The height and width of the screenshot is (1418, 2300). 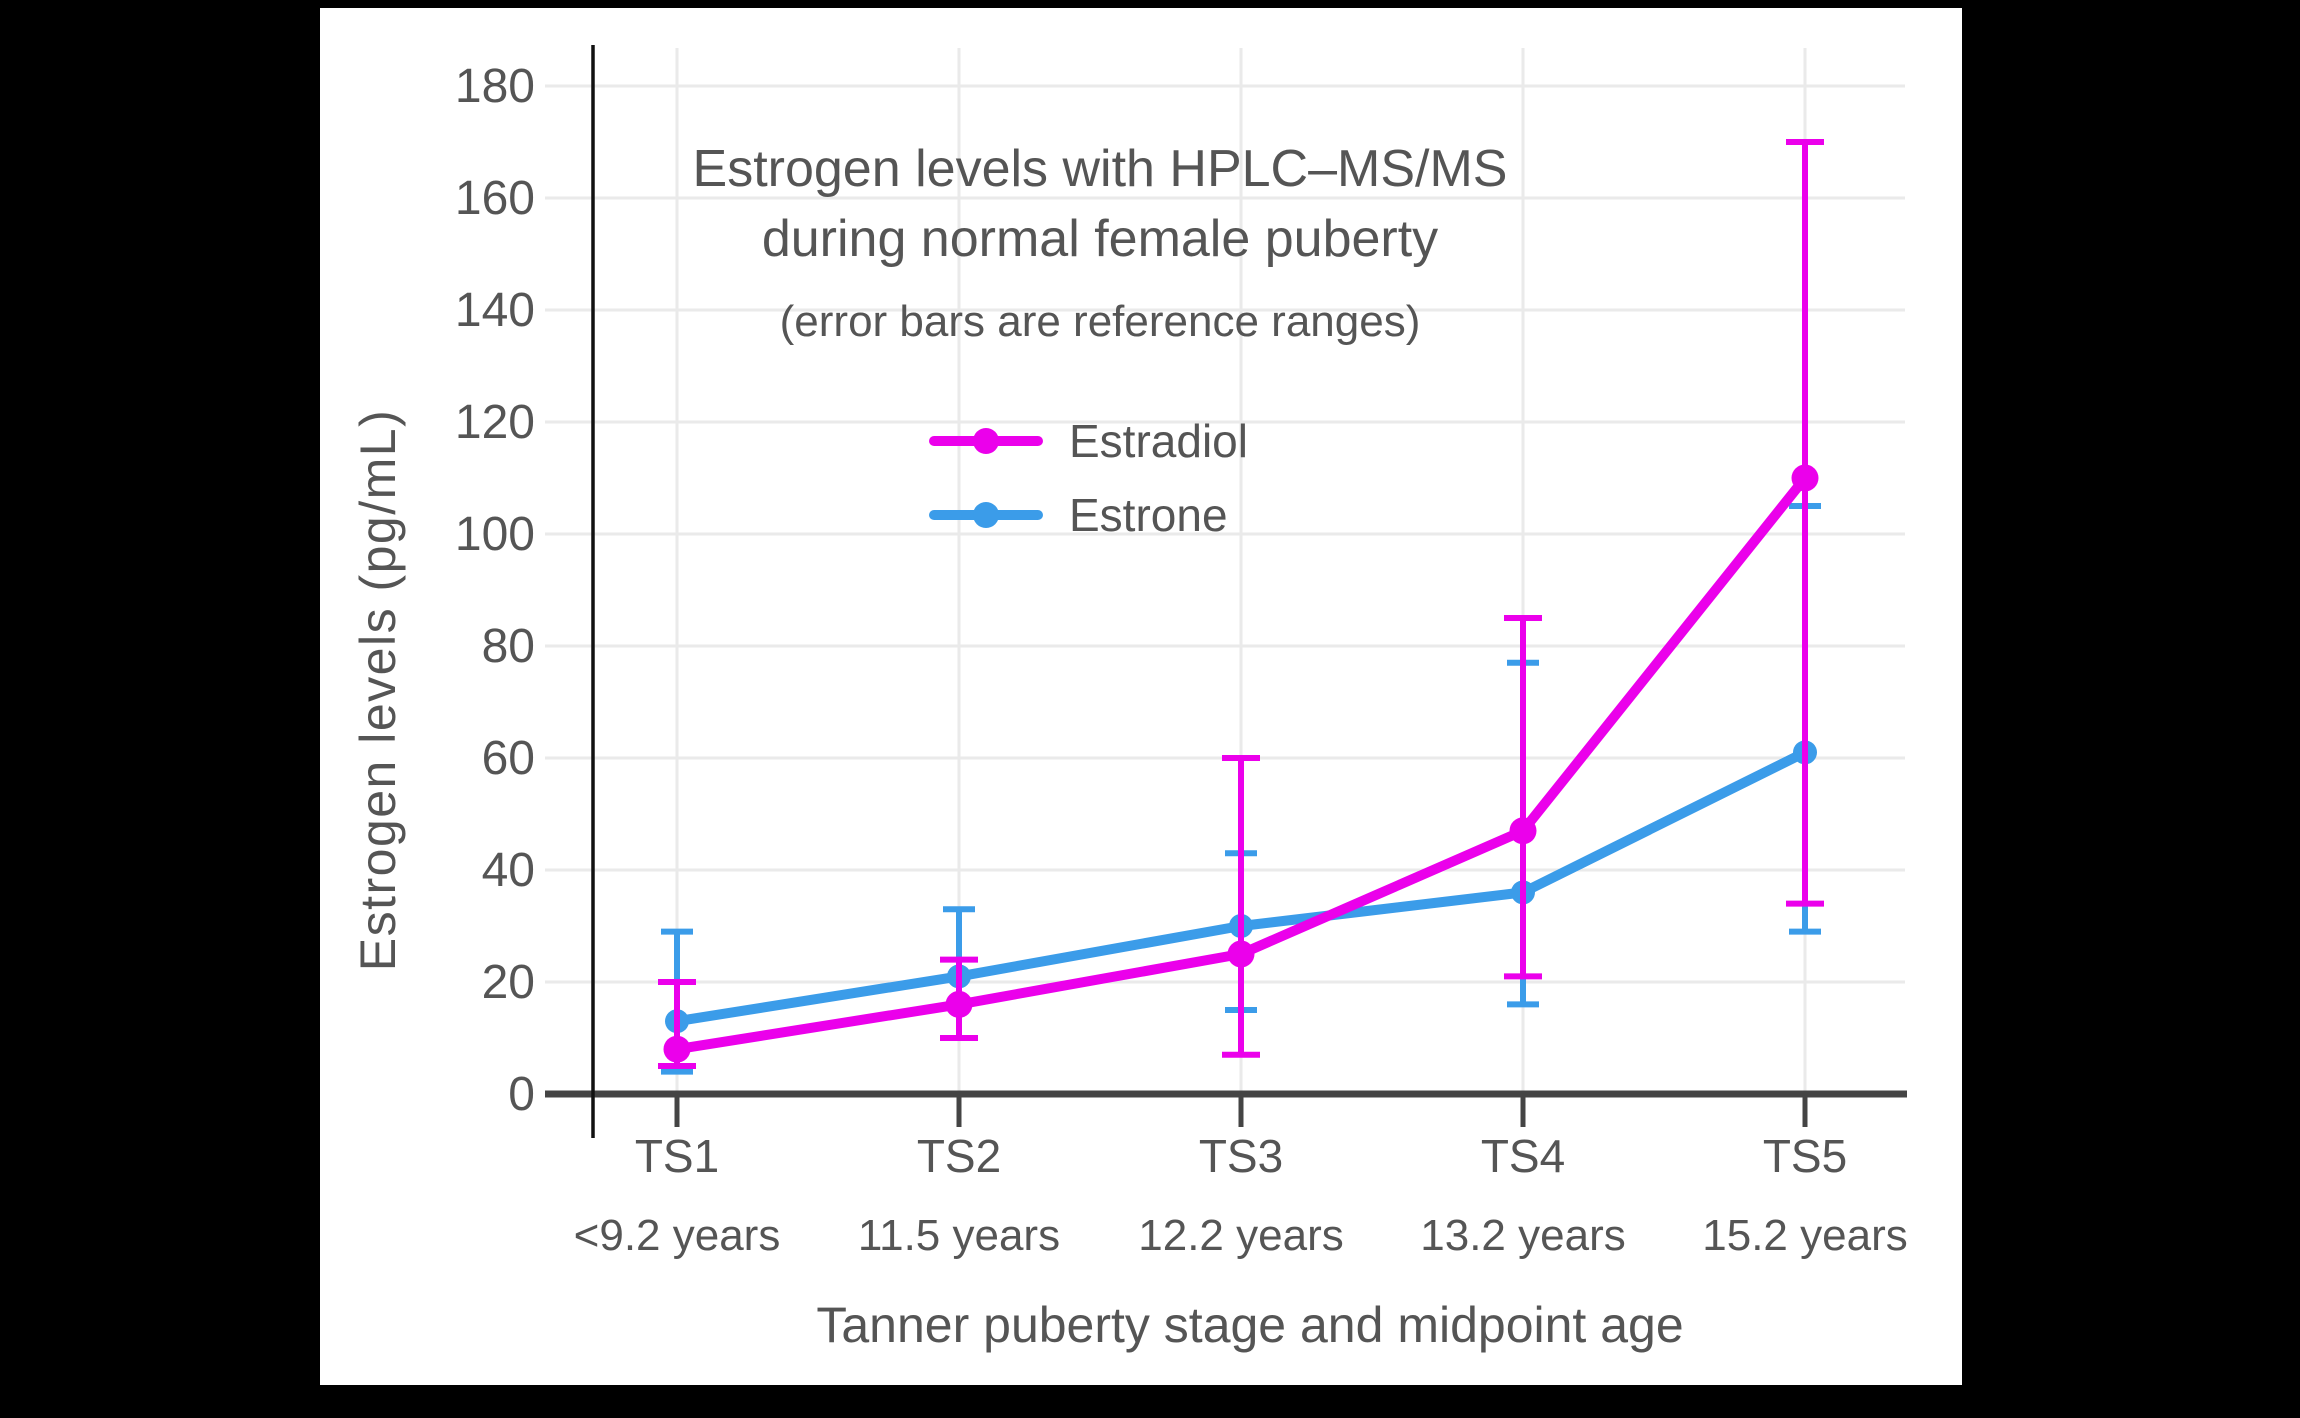 I want to click on chart-title-line2: during normal female puberty, so click(x=1100, y=239).